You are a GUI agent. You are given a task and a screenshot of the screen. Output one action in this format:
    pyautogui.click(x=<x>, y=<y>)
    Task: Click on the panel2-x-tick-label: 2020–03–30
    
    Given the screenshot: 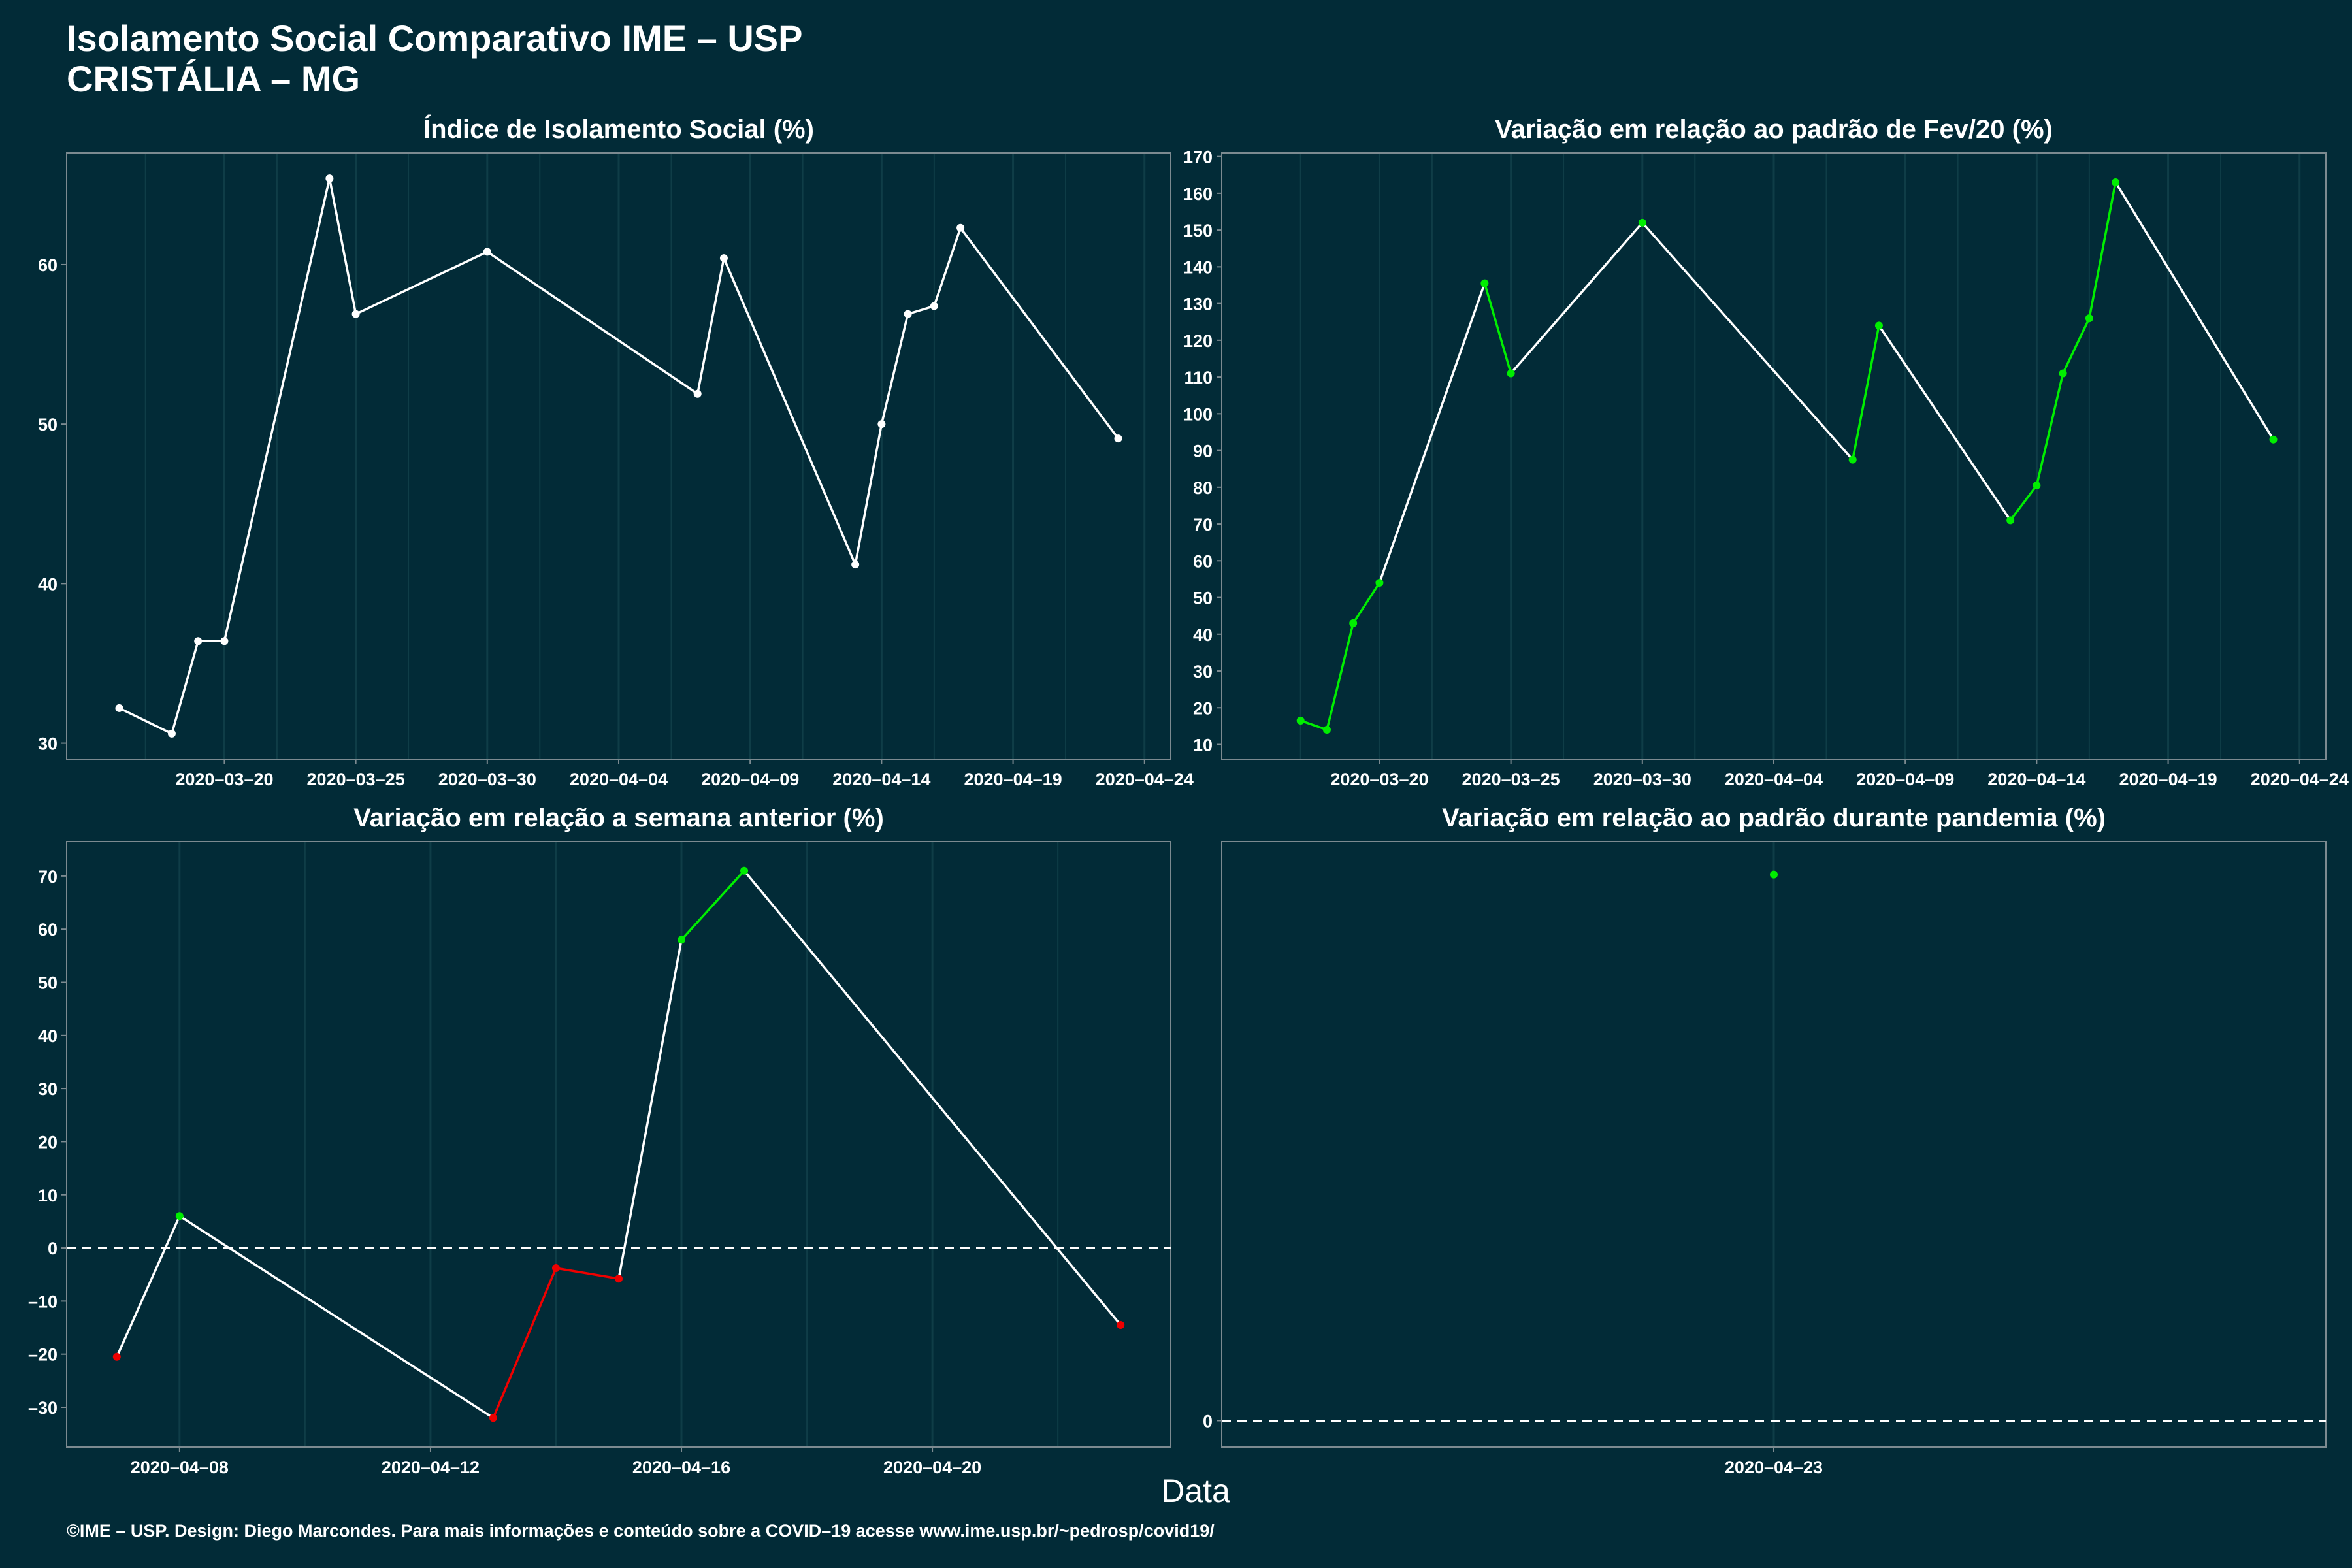 What is the action you would take?
    pyautogui.click(x=1642, y=779)
    